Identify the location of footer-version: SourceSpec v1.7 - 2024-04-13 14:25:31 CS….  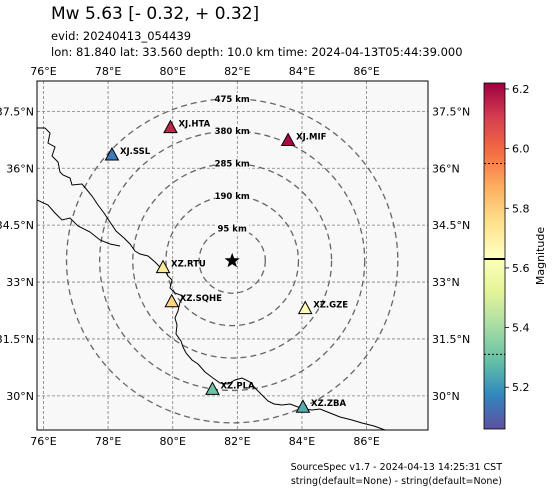
(396, 467).